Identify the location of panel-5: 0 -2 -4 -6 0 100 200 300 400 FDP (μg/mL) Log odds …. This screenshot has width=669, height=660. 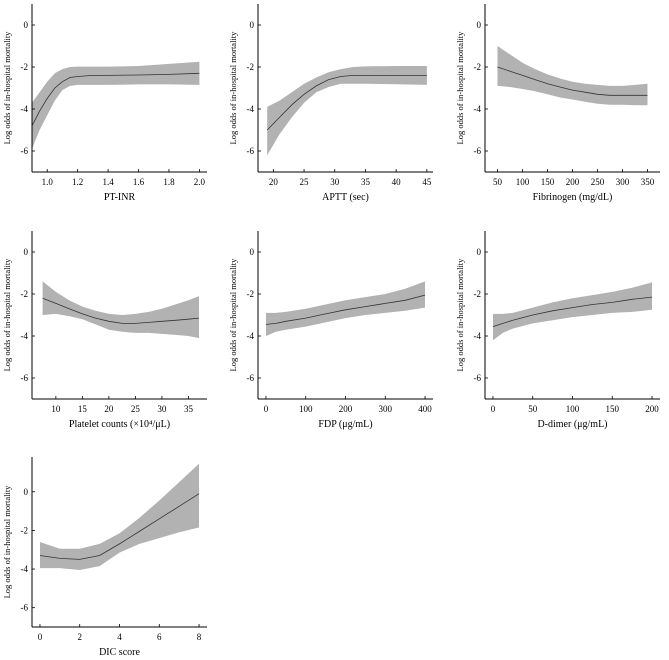
(330, 330).